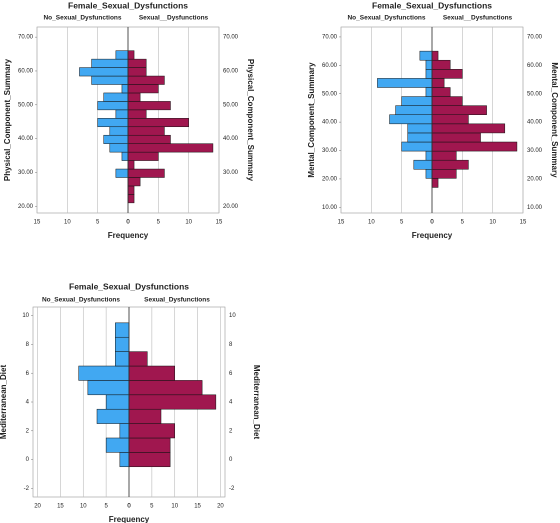  What do you see at coordinates (232, 489) in the screenshot?
I see `y-tick-label: -2` at bounding box center [232, 489].